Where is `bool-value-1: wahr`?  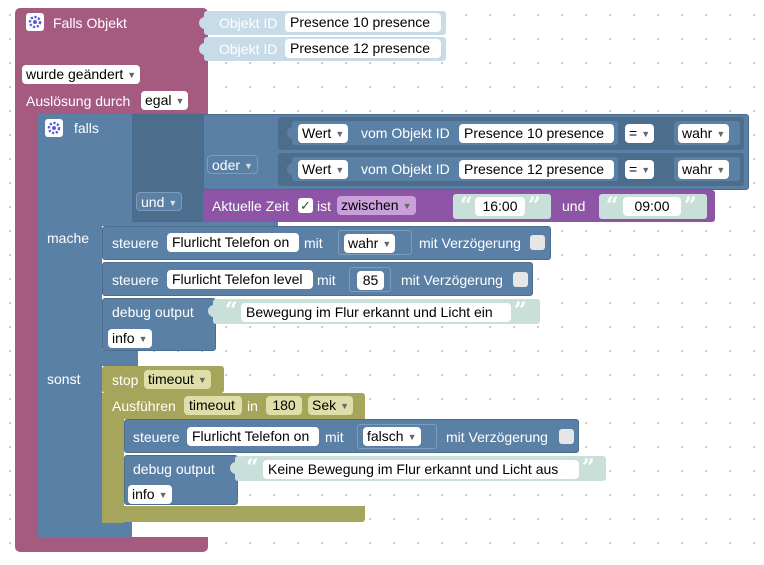 bool-value-1: wahr is located at coordinates (697, 133).